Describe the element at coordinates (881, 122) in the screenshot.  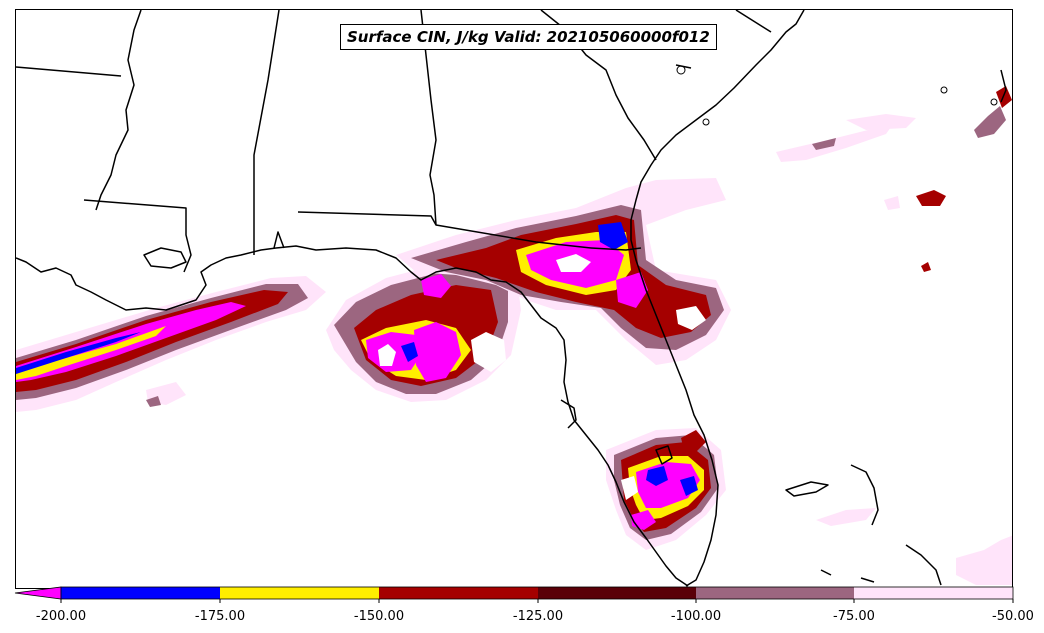
I see `cin-atl-pale2` at that location.